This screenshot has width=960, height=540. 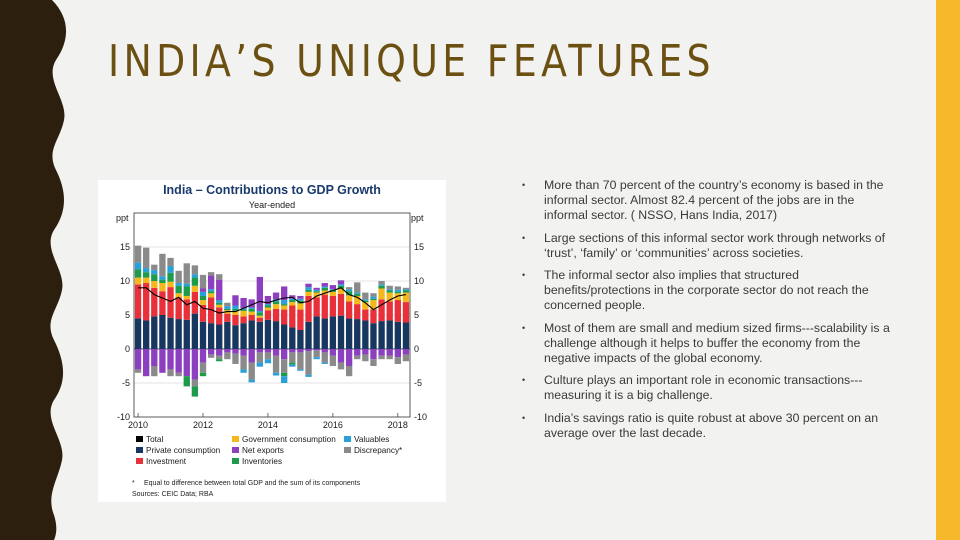 What do you see at coordinates (126, 383) in the screenshot?
I see `y-tick-label-left: -5` at bounding box center [126, 383].